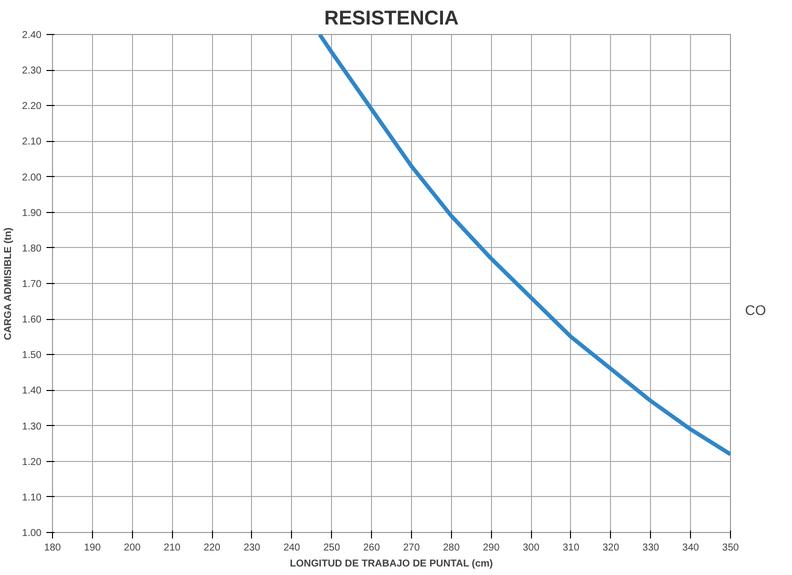 This screenshot has width=792, height=575. Describe the element at coordinates (691, 548) in the screenshot. I see `x-tick-label: 340` at that location.